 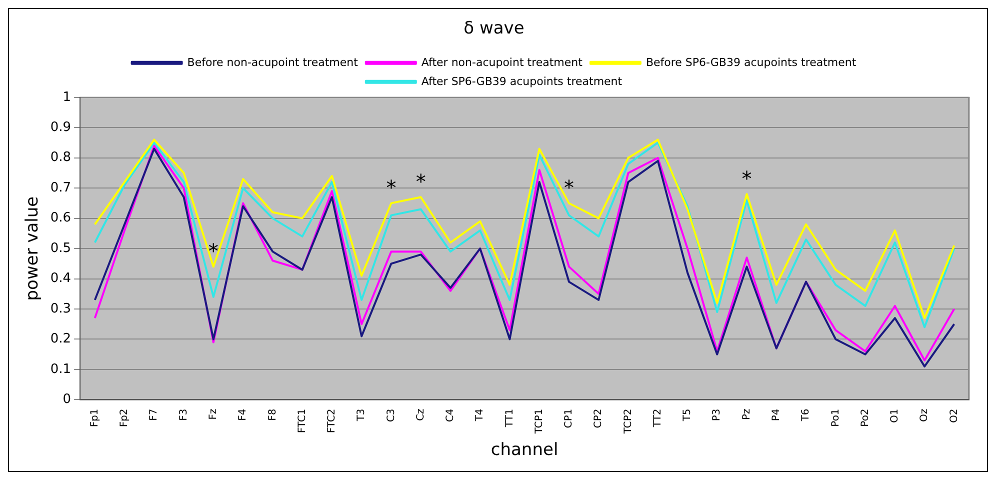 What do you see at coordinates (569, 418) in the screenshot?
I see `x-tick-label: CP1` at bounding box center [569, 418].